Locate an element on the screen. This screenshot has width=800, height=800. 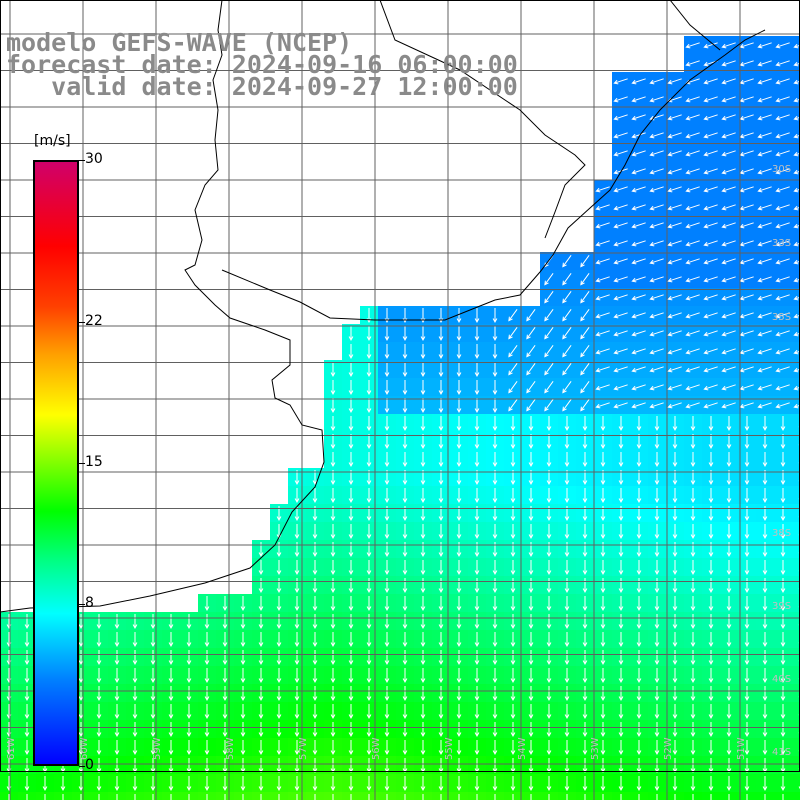
colorbar-unit: [m/s] is located at coordinates (52, 141).